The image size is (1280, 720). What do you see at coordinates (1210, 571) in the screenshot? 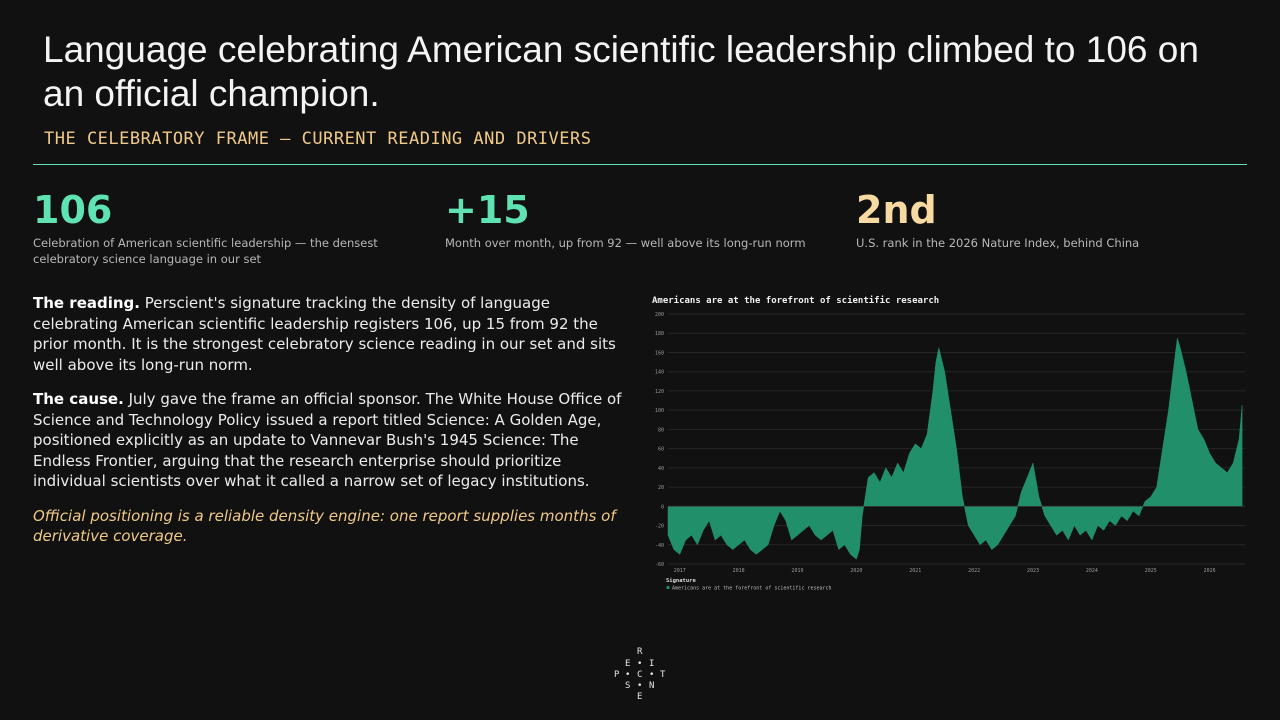
I see `x-tick-label: 2026` at bounding box center [1210, 571].